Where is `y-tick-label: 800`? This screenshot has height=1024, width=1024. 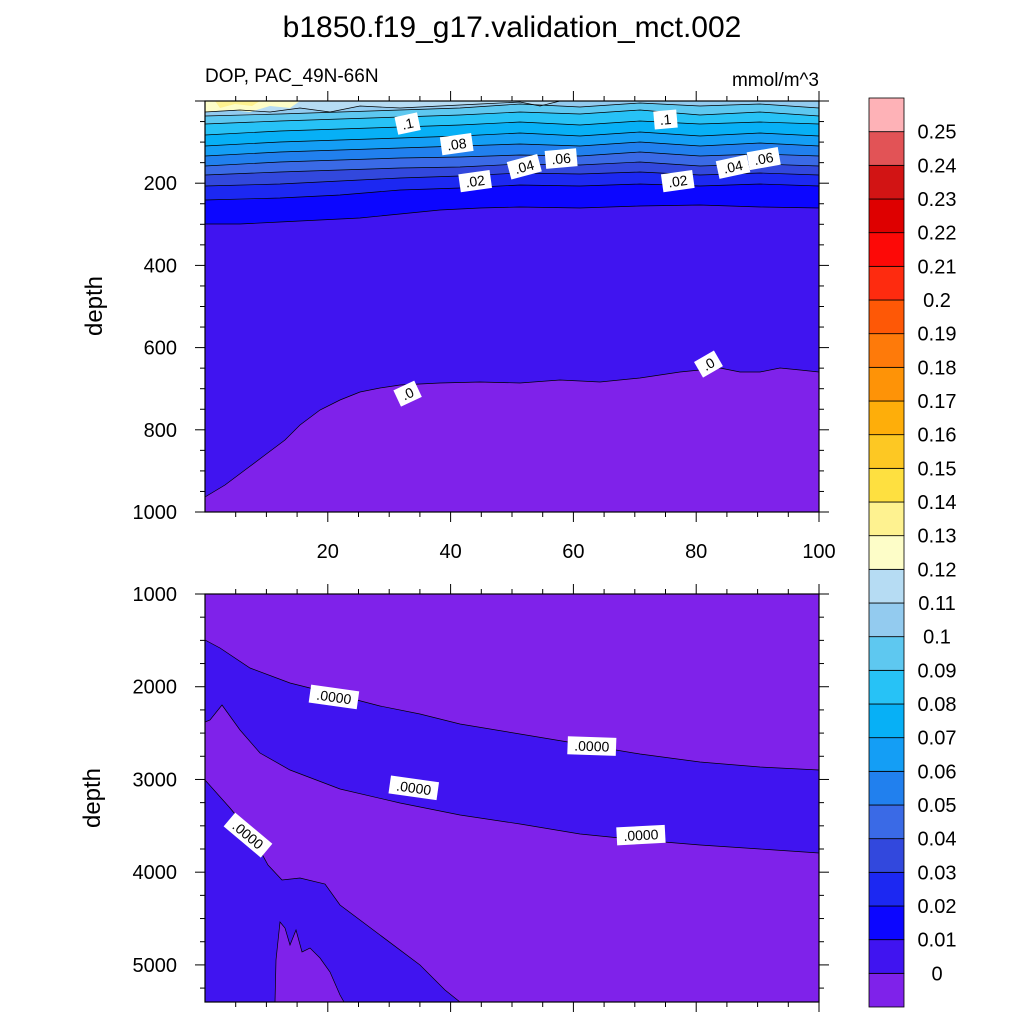
y-tick-label: 800 is located at coordinates (160, 431).